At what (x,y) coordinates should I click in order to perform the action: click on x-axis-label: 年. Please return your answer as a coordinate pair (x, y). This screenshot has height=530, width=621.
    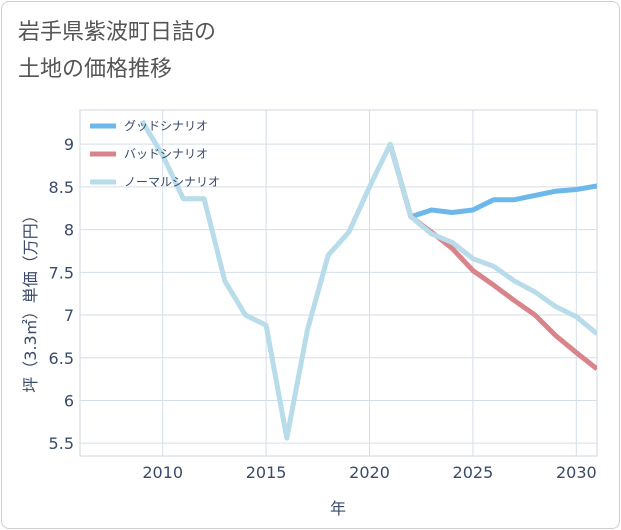
    Looking at the image, I should click on (338, 508).